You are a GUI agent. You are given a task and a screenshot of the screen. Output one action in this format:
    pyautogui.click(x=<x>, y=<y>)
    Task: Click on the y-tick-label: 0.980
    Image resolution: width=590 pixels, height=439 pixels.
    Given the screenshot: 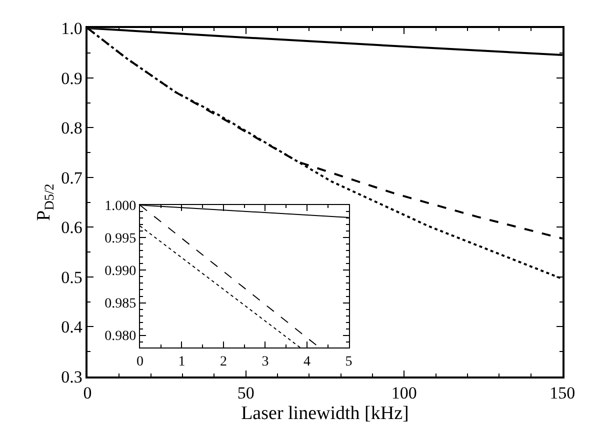 What is the action you would take?
    pyautogui.click(x=120, y=336)
    